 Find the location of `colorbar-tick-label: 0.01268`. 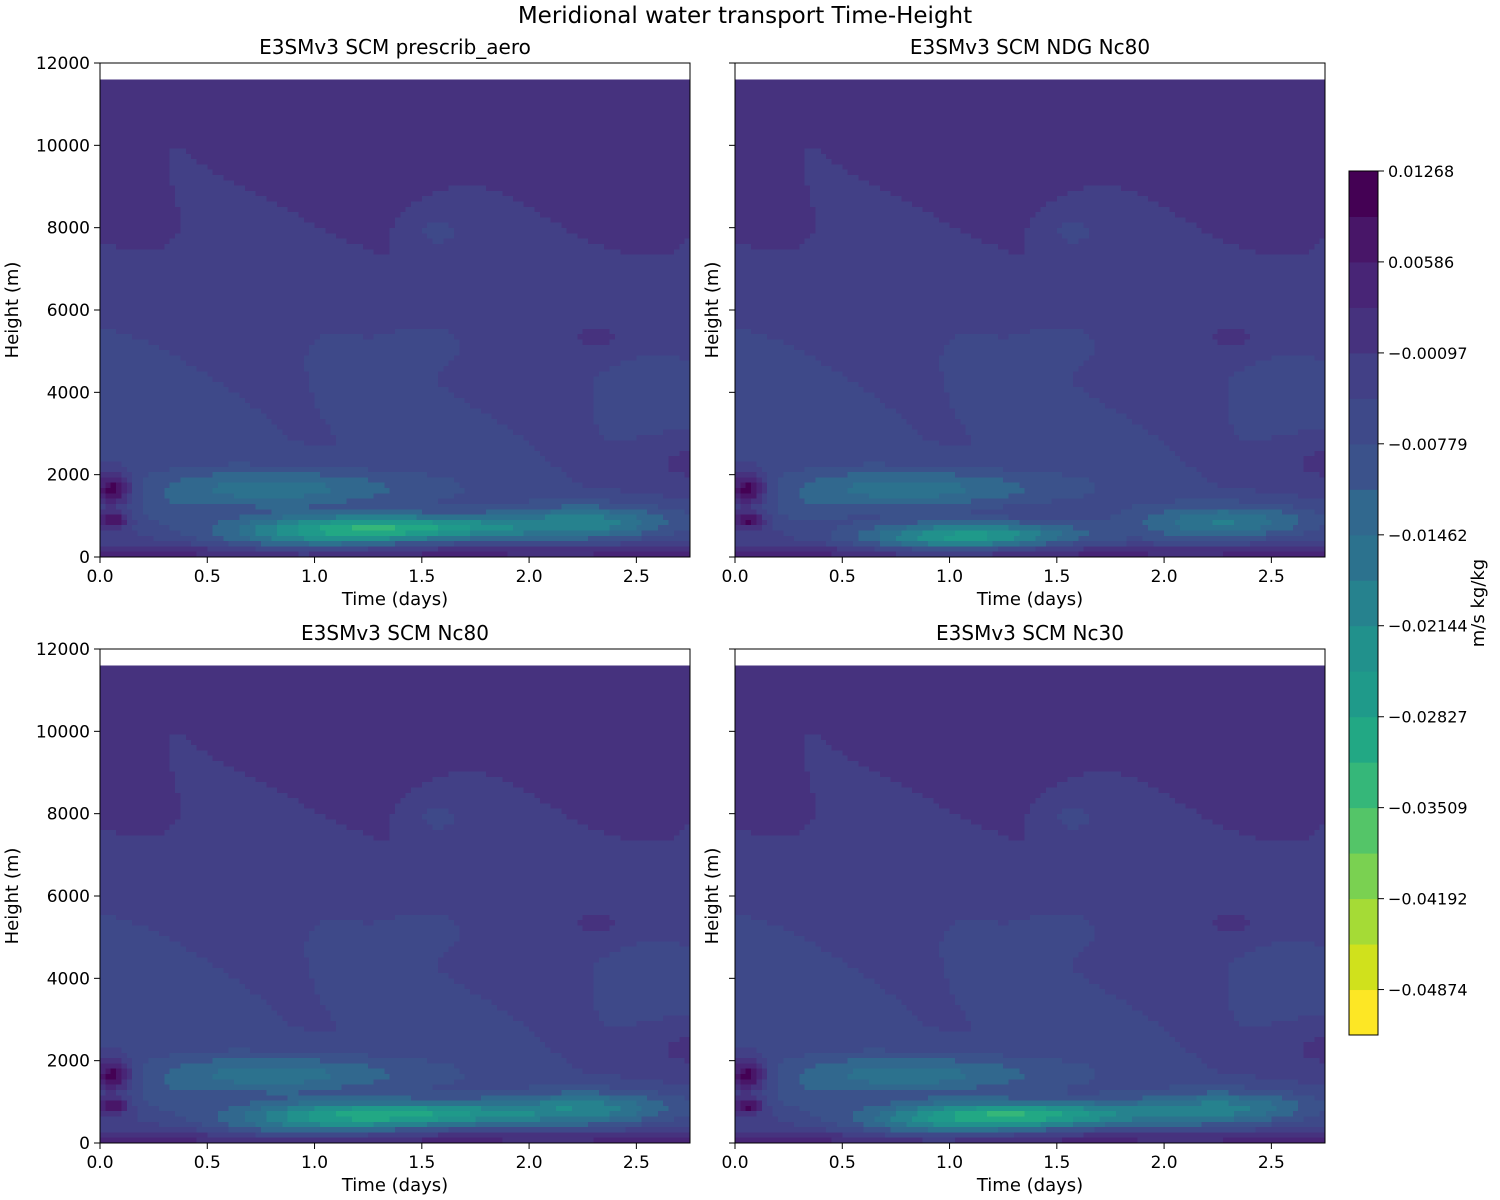

colorbar-tick-label: 0.01268 is located at coordinates (1421, 171).